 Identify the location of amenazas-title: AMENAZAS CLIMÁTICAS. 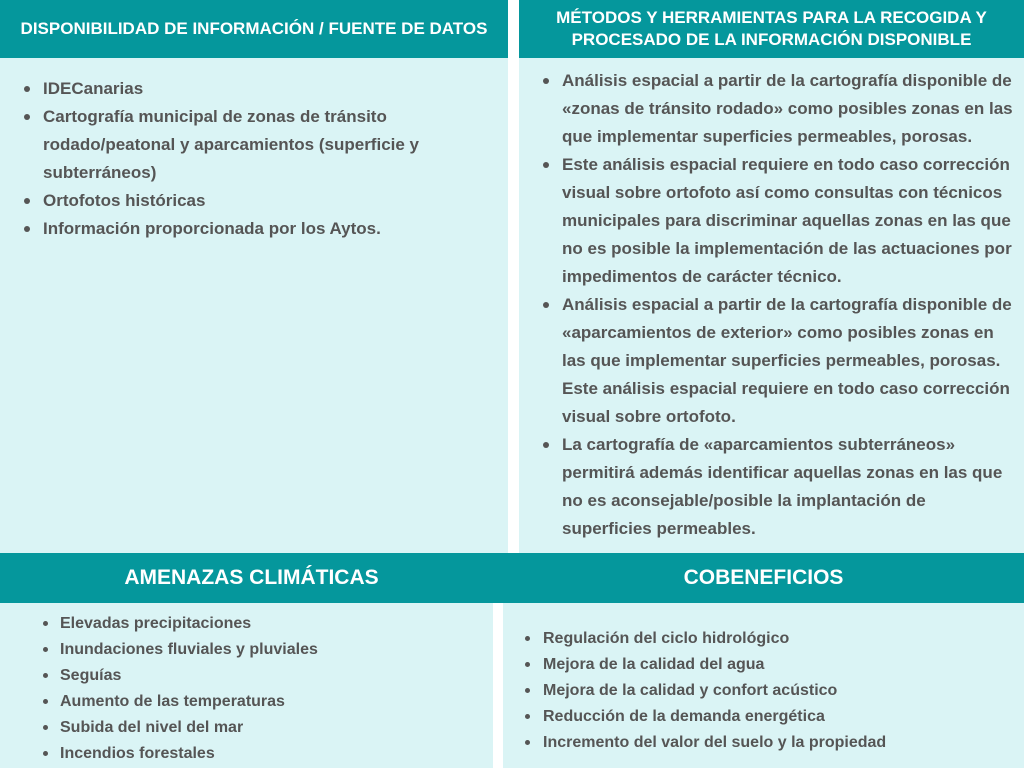
(251, 577).